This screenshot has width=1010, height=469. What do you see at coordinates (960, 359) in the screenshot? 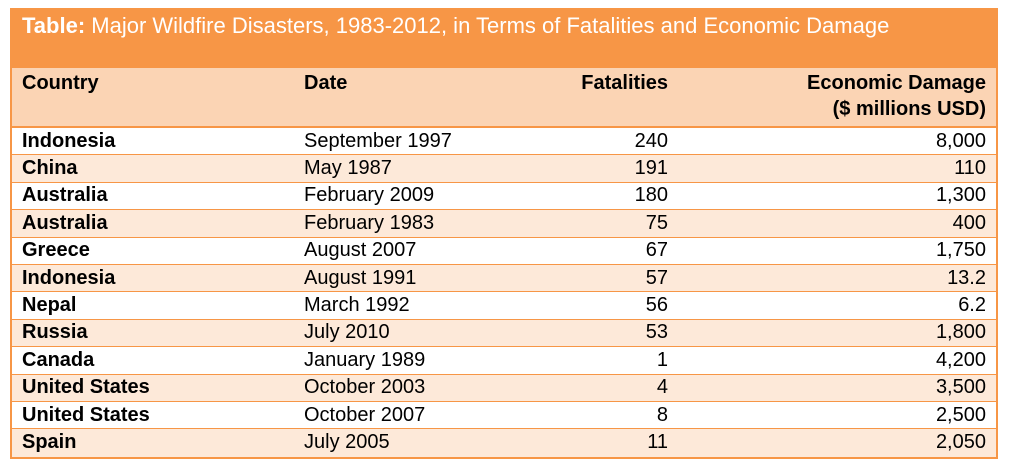
I see `cell-economic-damage: 4,200` at bounding box center [960, 359].